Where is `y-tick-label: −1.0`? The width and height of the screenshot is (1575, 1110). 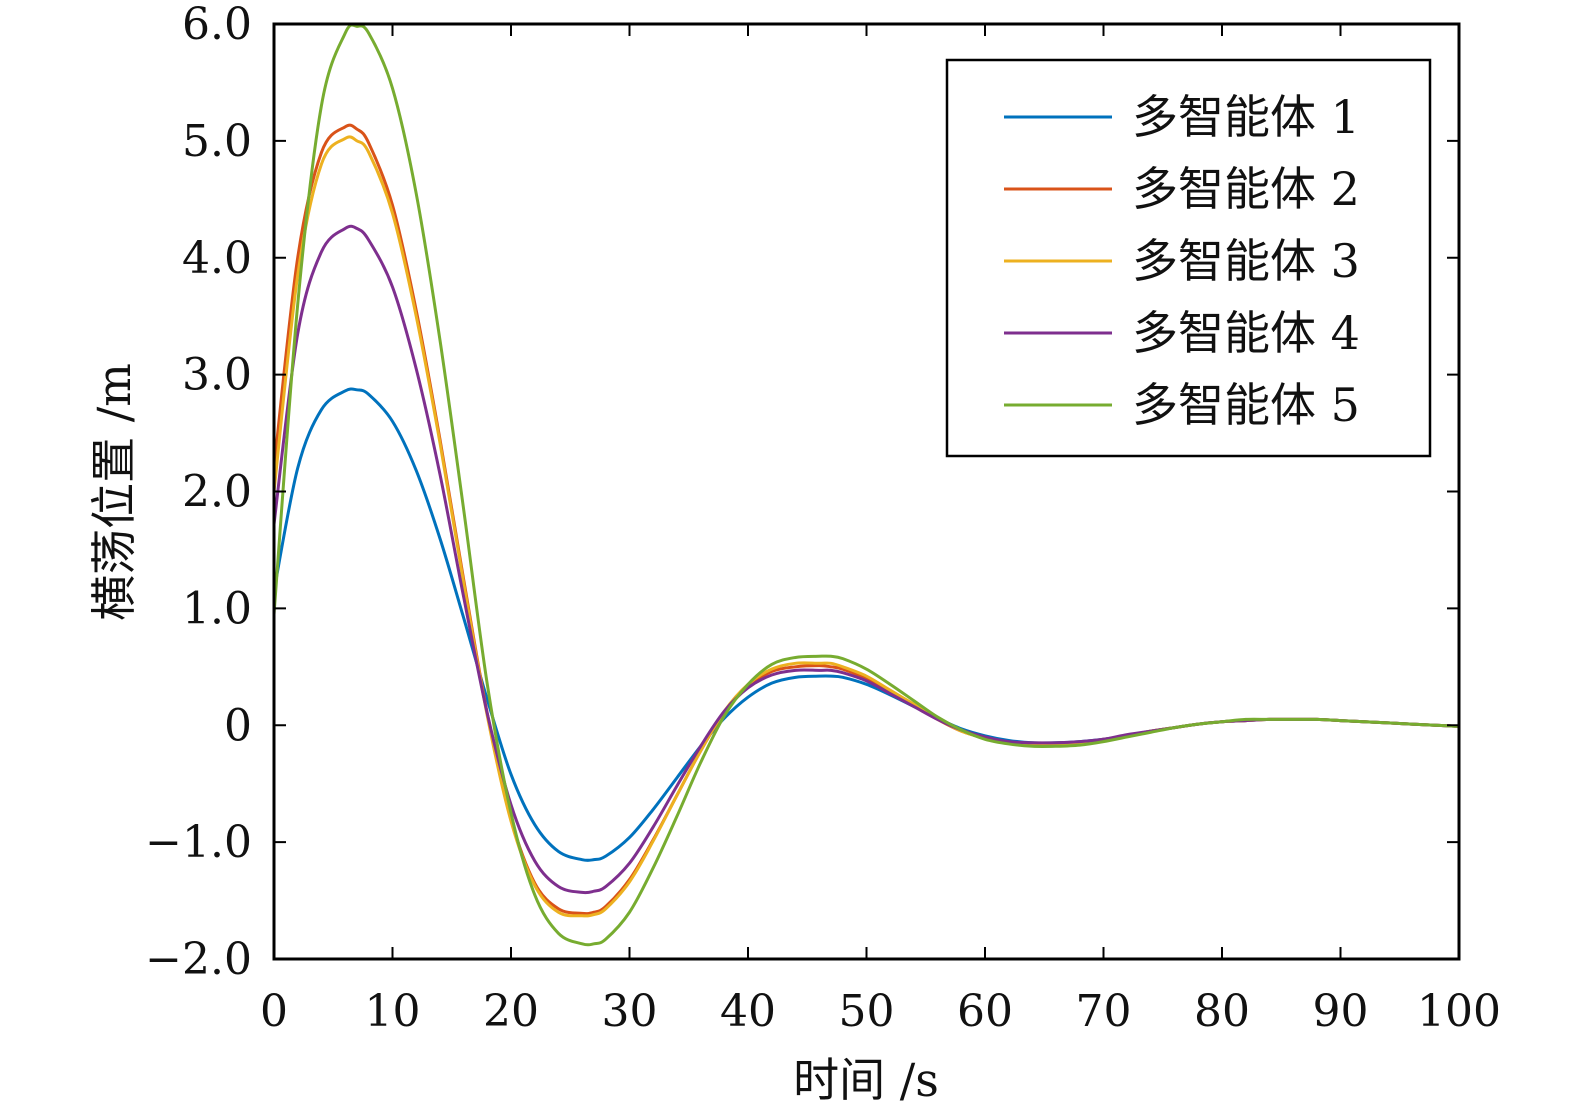 y-tick-label: −1.0 is located at coordinates (198, 842).